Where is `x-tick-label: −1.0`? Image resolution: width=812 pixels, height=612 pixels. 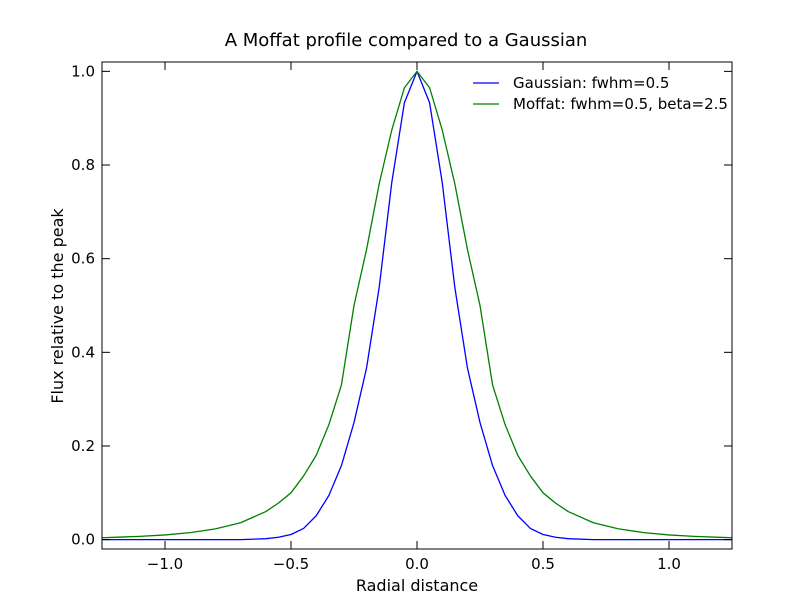
x-tick-label: −1.0 is located at coordinates (165, 564).